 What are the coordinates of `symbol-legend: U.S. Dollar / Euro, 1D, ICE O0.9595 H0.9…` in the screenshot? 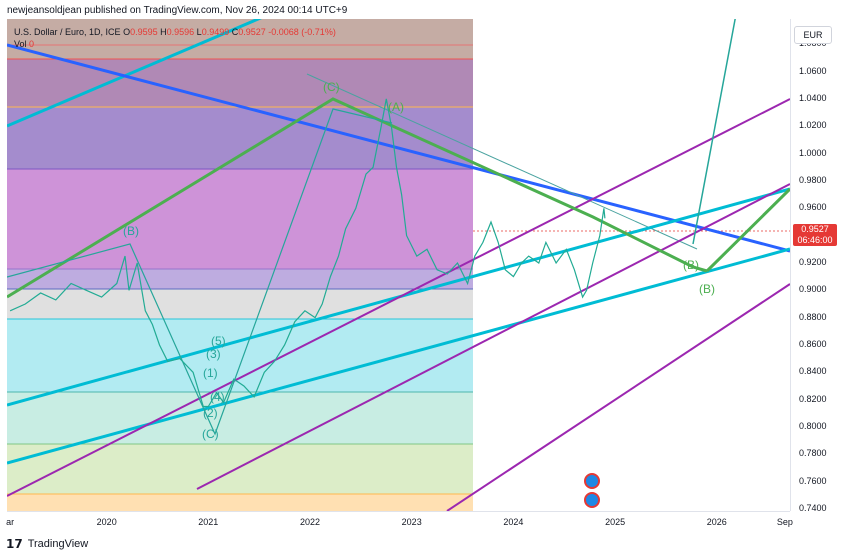 It's located at (175, 38).